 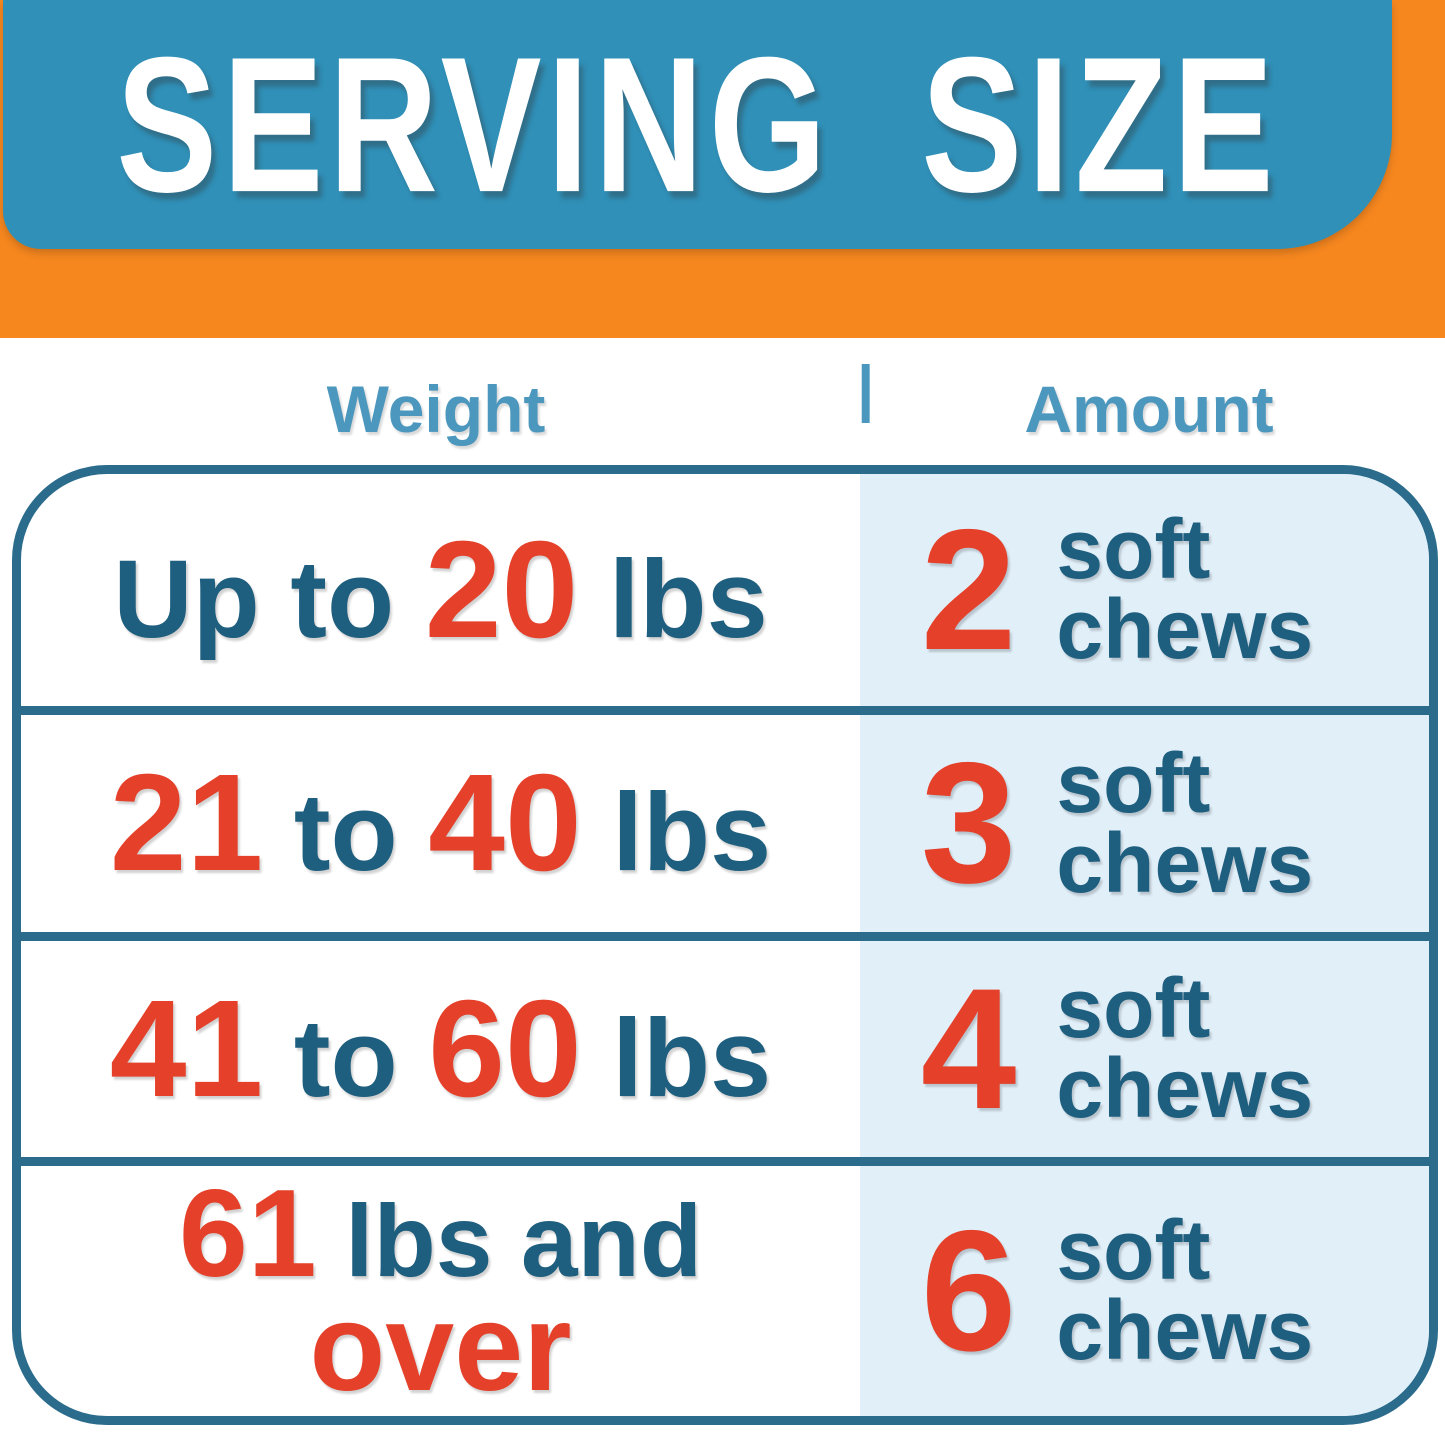 I want to click on weight-text-line2: over, so click(x=440, y=1348).